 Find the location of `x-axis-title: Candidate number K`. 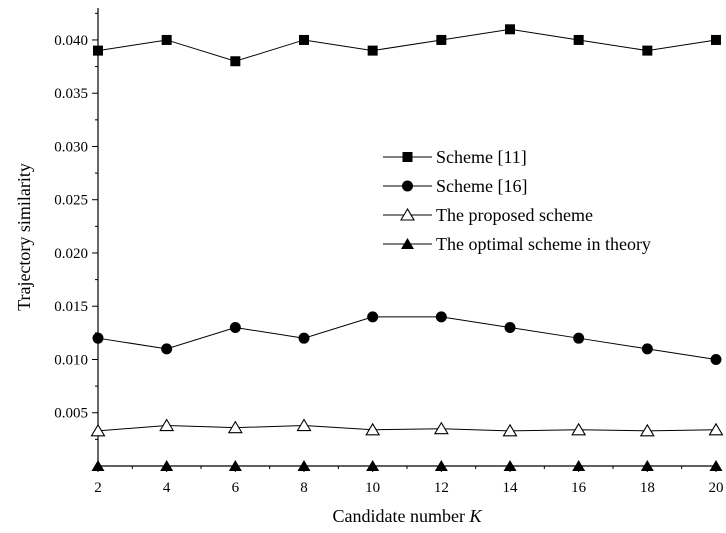

x-axis-title: Candidate number K is located at coordinates (408, 516).